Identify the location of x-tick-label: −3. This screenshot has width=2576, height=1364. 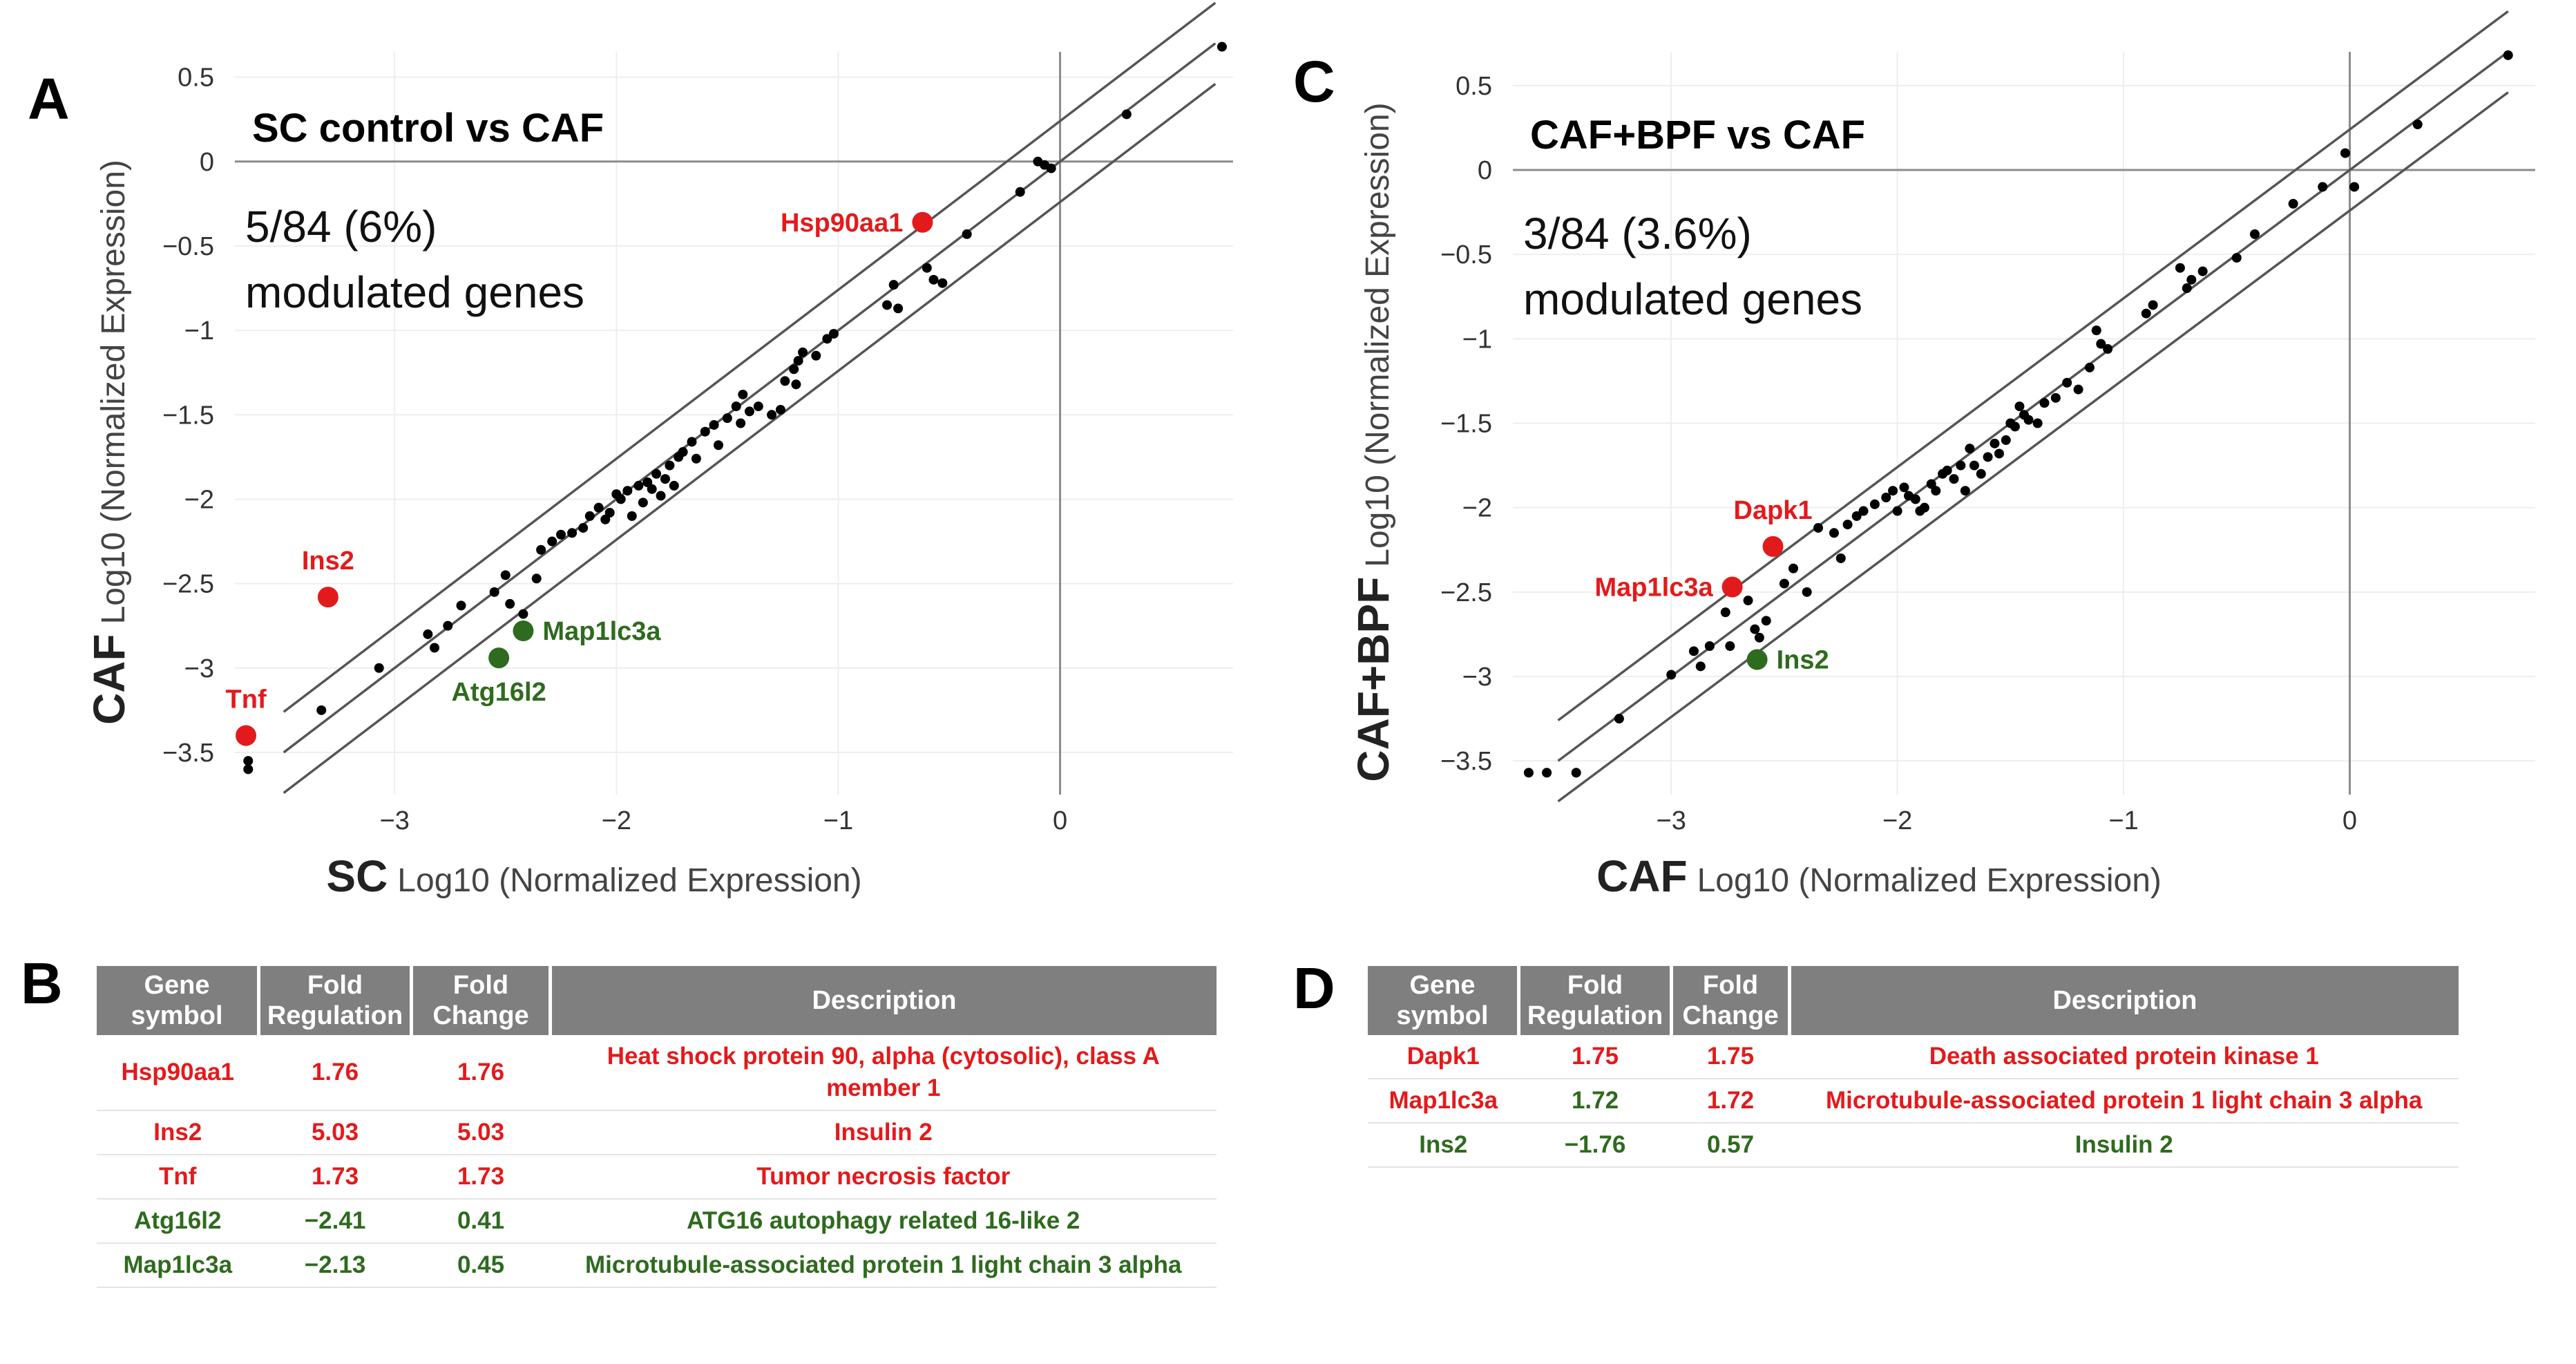
(395, 820).